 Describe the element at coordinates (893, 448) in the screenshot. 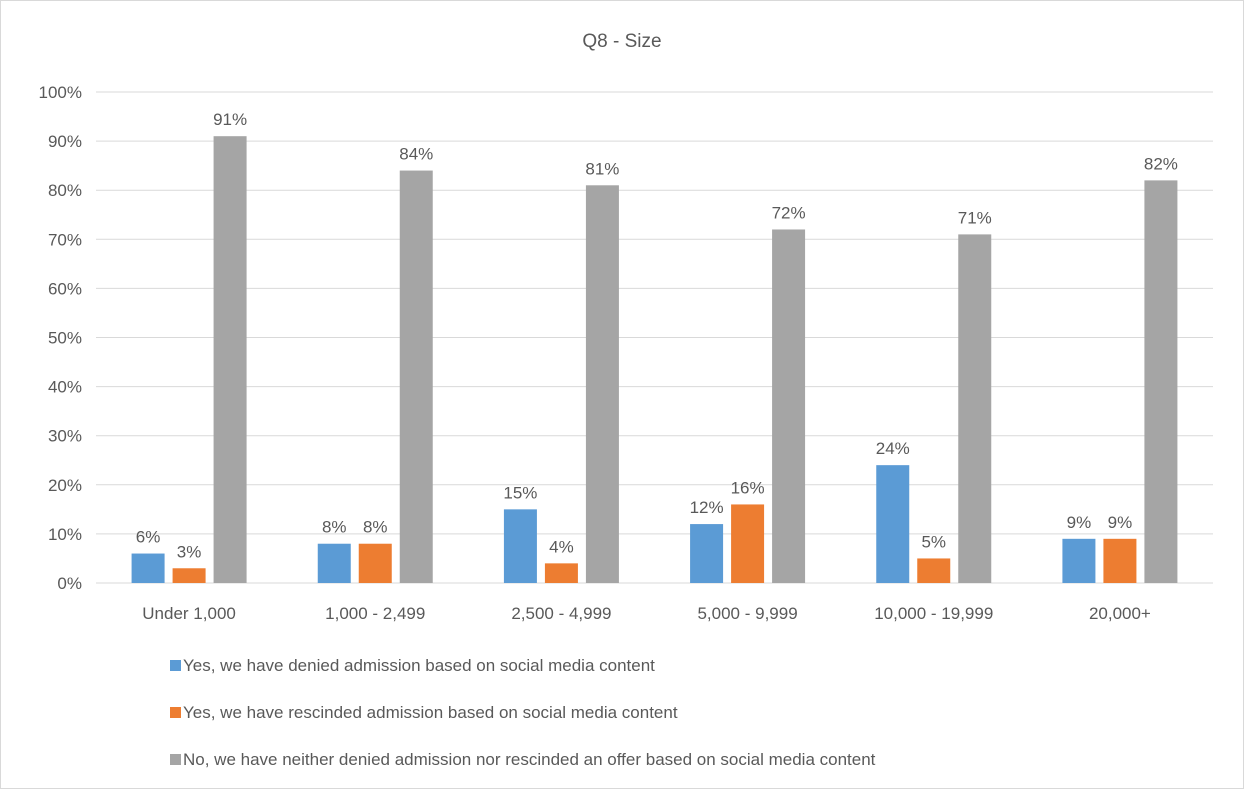

I see `data-label-series1-cat5: 24%` at that location.